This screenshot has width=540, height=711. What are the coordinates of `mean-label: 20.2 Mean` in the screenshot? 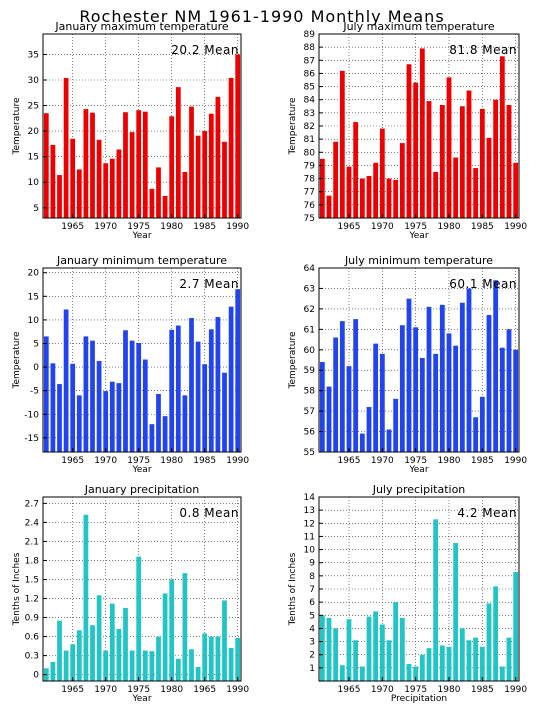 It's located at (205, 50).